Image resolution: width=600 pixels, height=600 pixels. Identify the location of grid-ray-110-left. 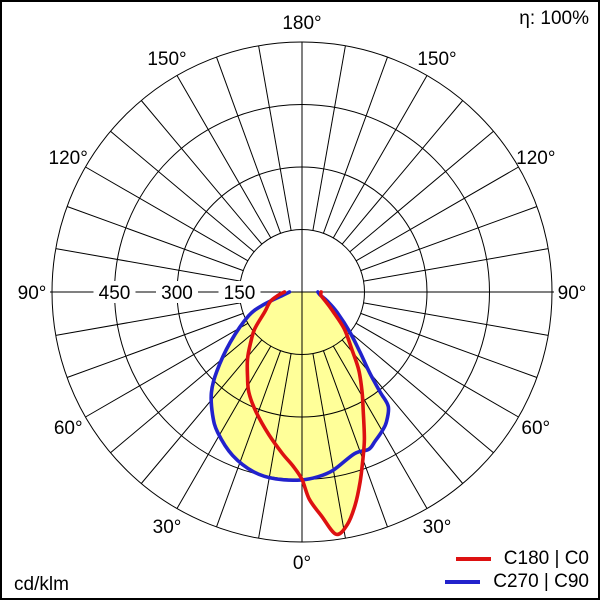
(155, 239).